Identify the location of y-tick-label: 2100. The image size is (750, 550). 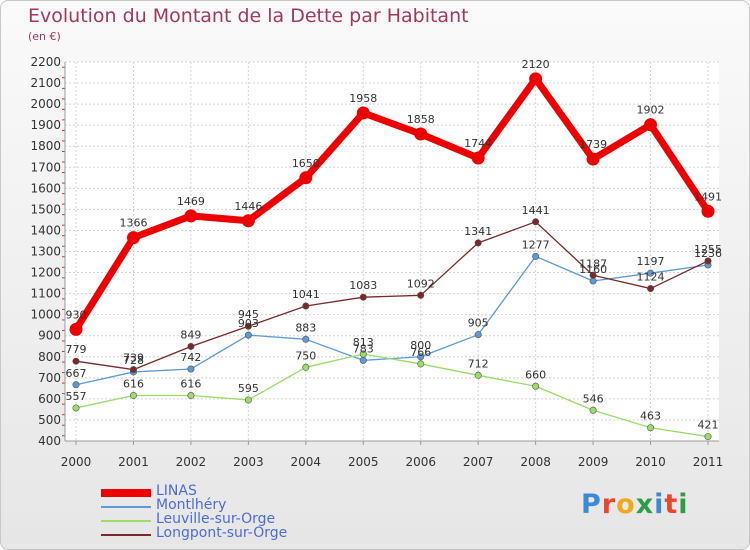
(45, 83).